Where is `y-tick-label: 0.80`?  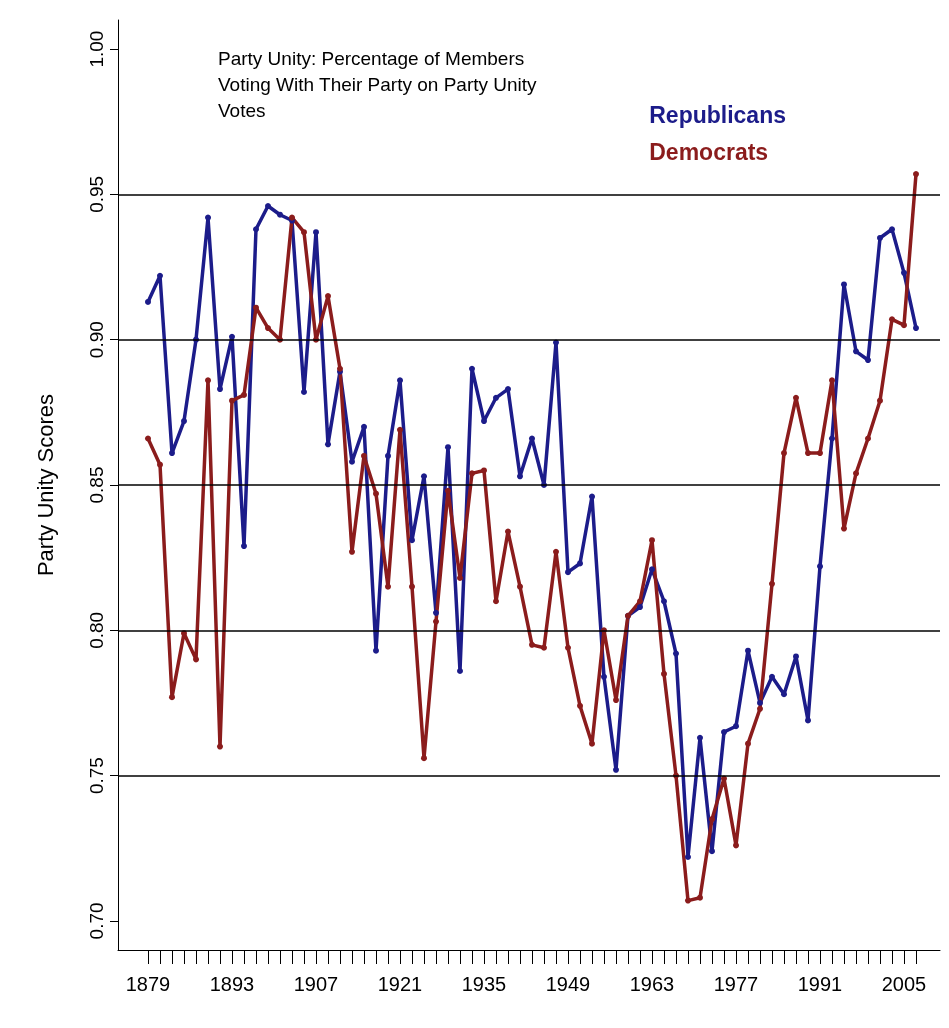
y-tick-label: 0.80 is located at coordinates (96, 630).